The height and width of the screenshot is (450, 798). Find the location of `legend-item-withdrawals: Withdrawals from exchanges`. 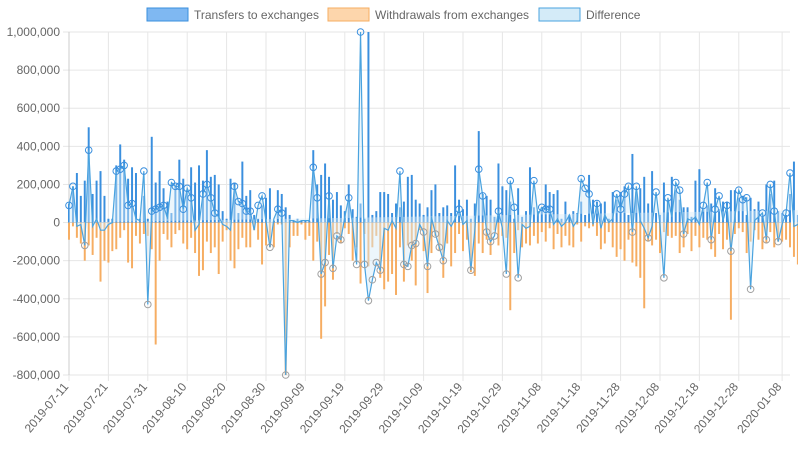

legend-item-withdrawals: Withdrawals from exchanges is located at coordinates (428, 14).